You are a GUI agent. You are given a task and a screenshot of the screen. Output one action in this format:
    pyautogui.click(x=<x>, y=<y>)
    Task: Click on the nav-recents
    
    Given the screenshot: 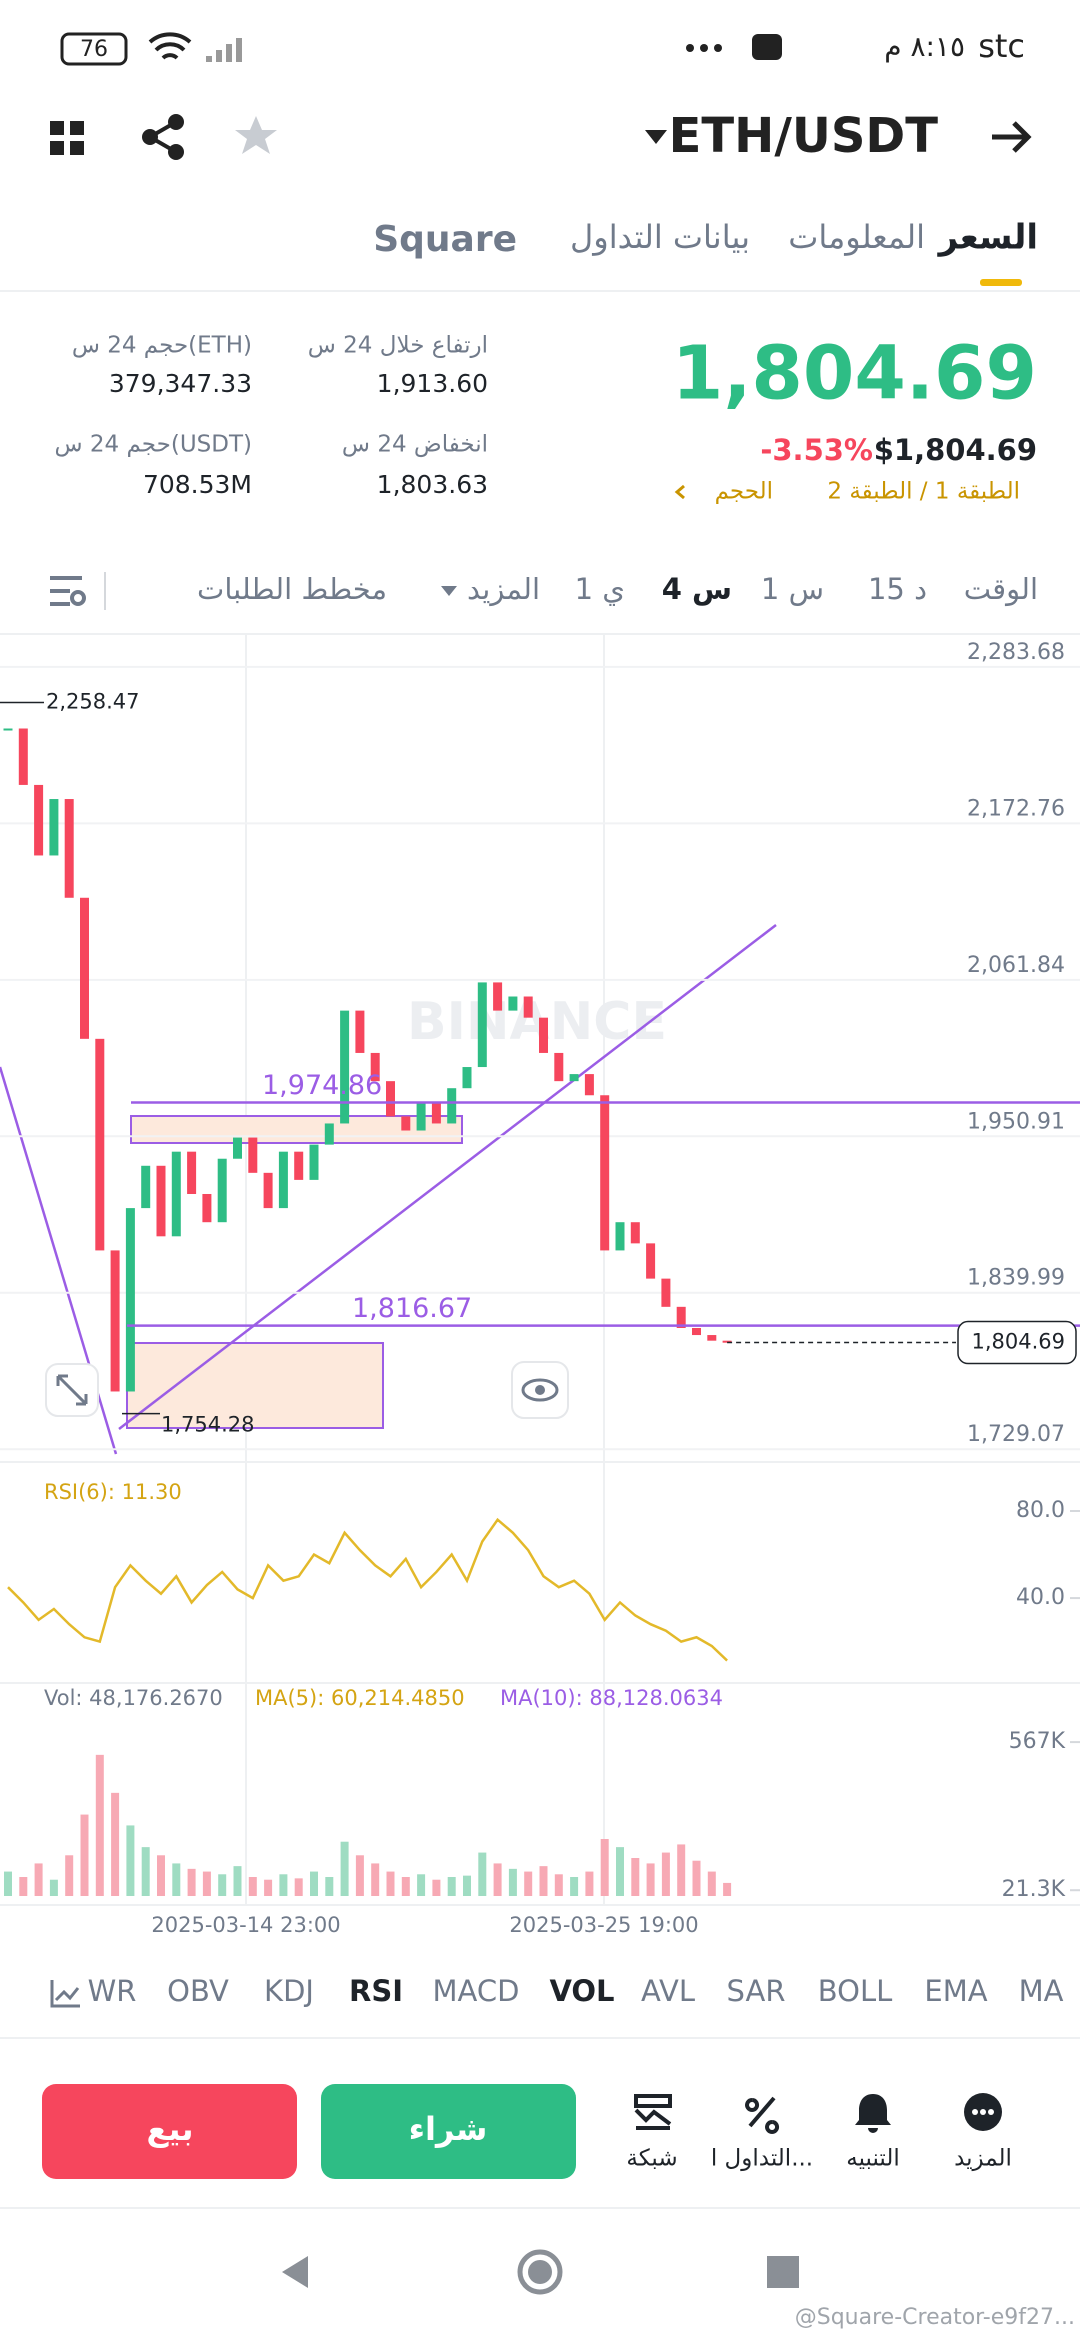 What is the action you would take?
    pyautogui.click(x=783, y=2272)
    